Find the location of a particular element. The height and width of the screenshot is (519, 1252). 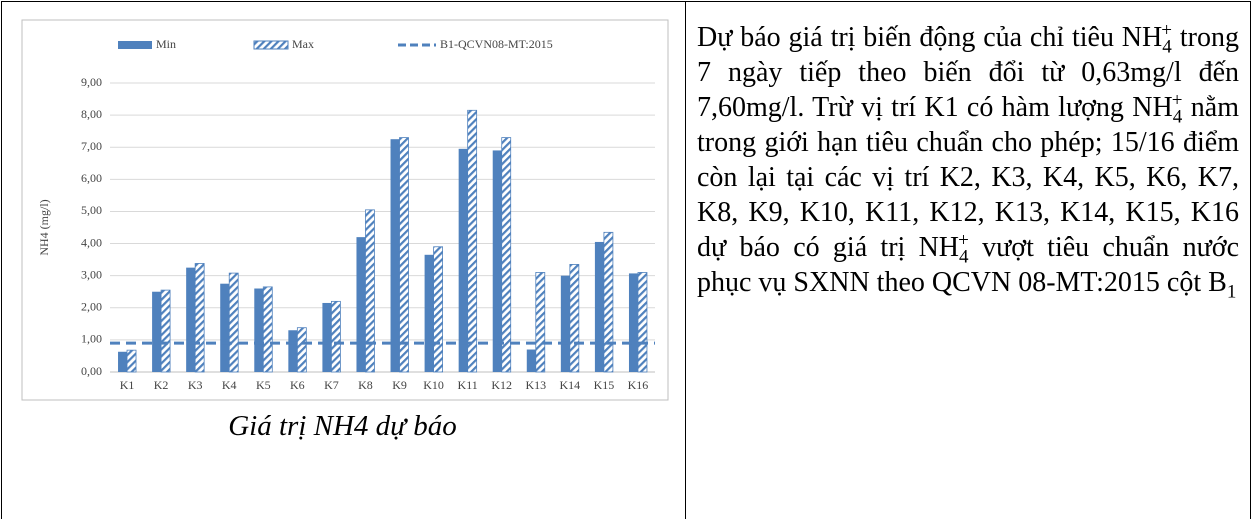

x-tick-label: K8 is located at coordinates (365, 385).